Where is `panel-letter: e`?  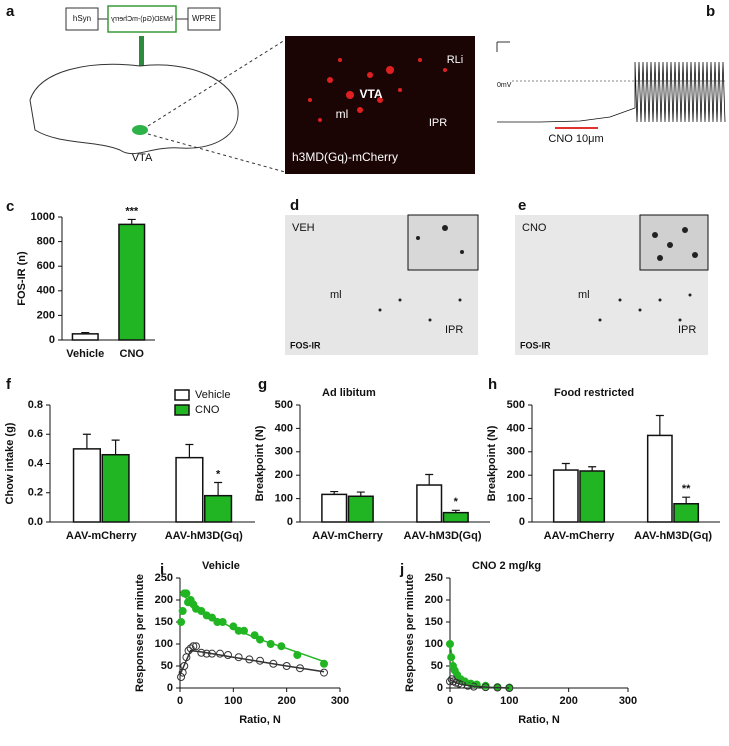
panel-letter: e is located at coordinates (522, 205).